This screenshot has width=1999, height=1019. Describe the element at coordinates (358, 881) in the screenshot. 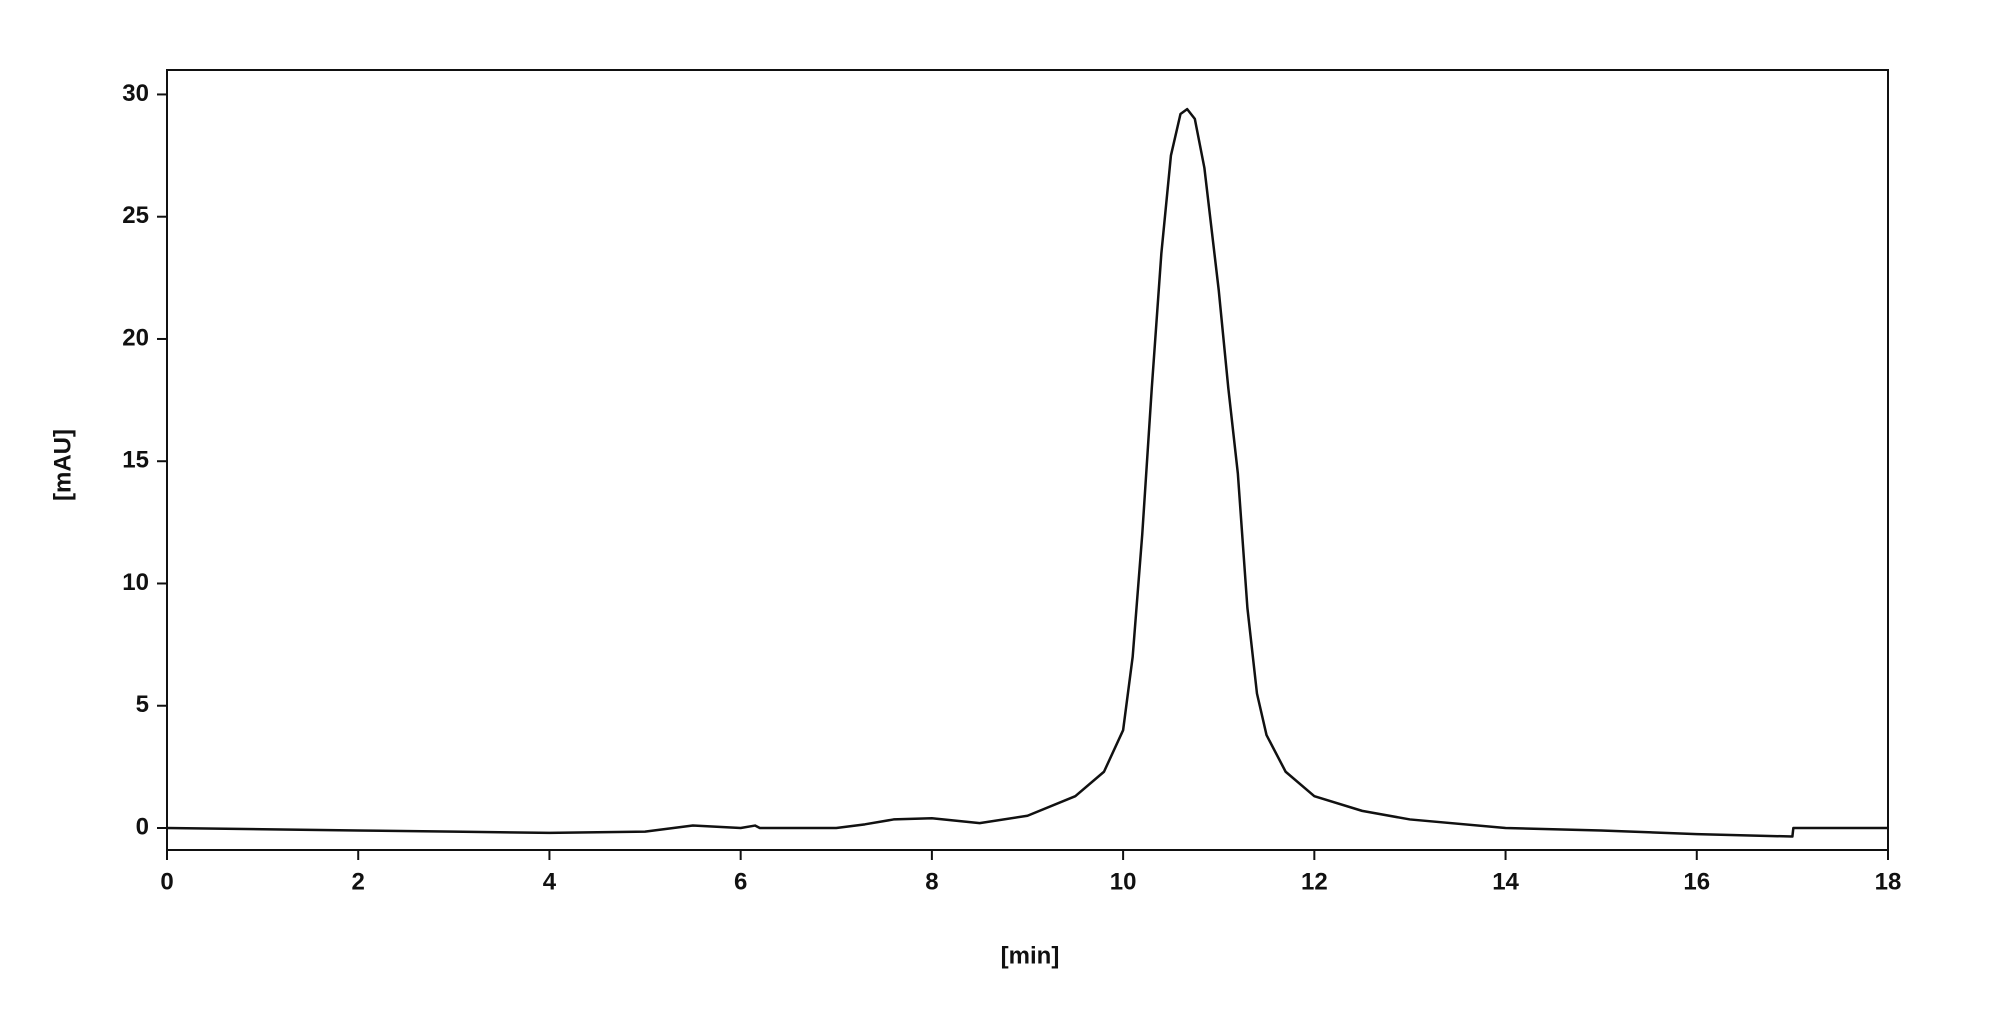

I see `x-tick-label: 2` at that location.